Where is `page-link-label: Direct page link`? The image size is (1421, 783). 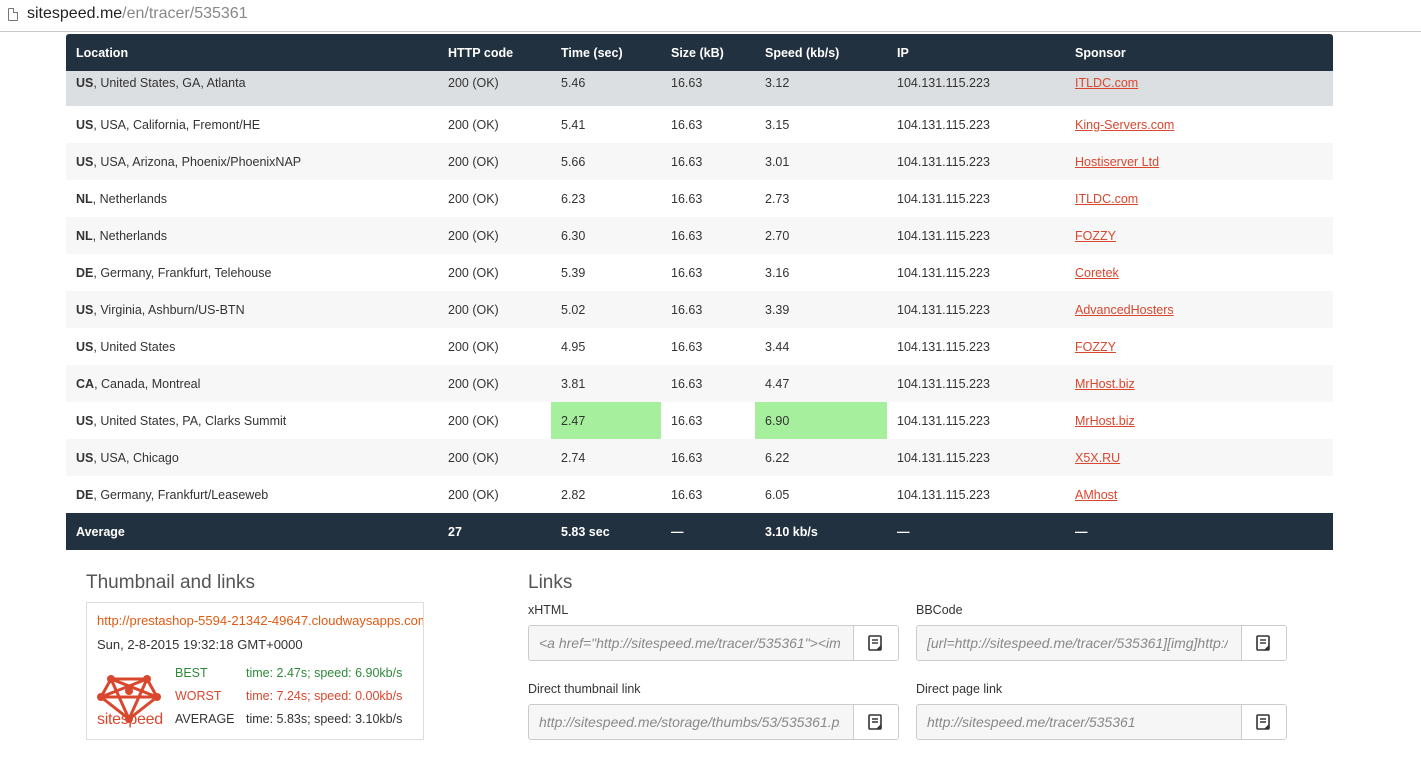 page-link-label: Direct page link is located at coordinates (959, 689).